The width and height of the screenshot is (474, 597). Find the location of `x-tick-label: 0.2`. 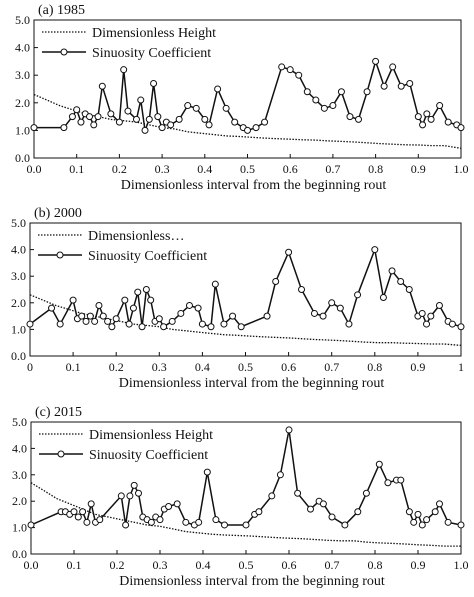

x-tick-label: 0.2 is located at coordinates (117, 565).